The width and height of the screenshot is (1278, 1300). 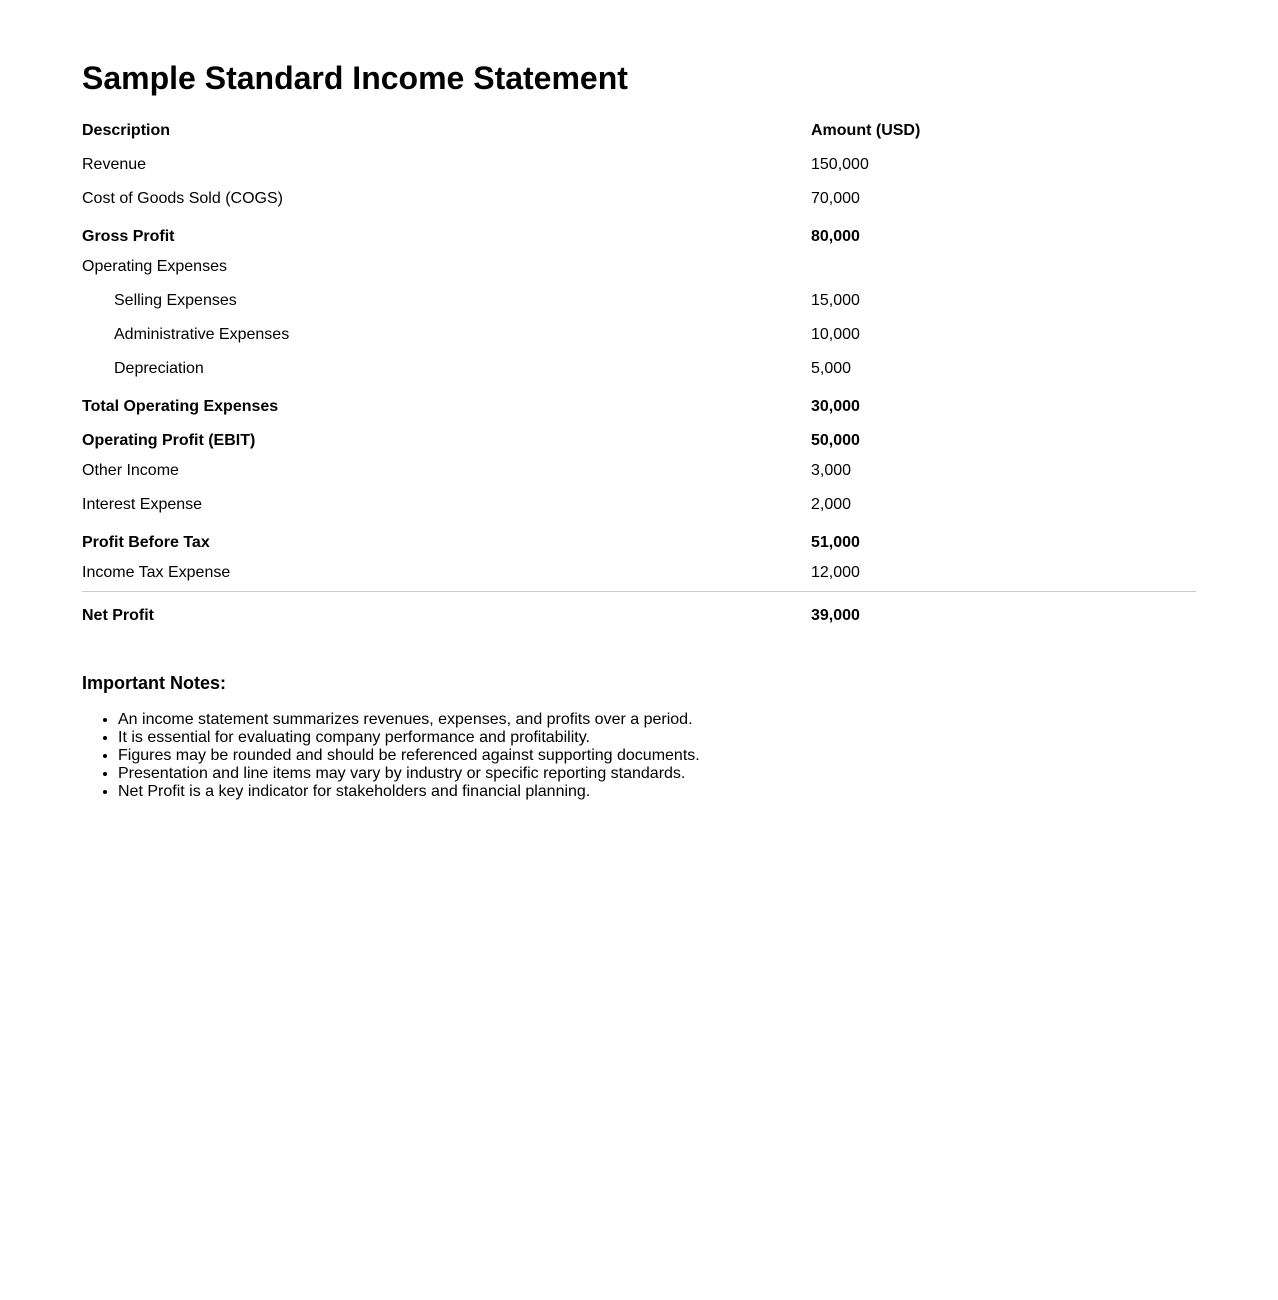 What do you see at coordinates (639, 301) in the screenshot?
I see `table-row-indented: Selling Expenses 15,000` at bounding box center [639, 301].